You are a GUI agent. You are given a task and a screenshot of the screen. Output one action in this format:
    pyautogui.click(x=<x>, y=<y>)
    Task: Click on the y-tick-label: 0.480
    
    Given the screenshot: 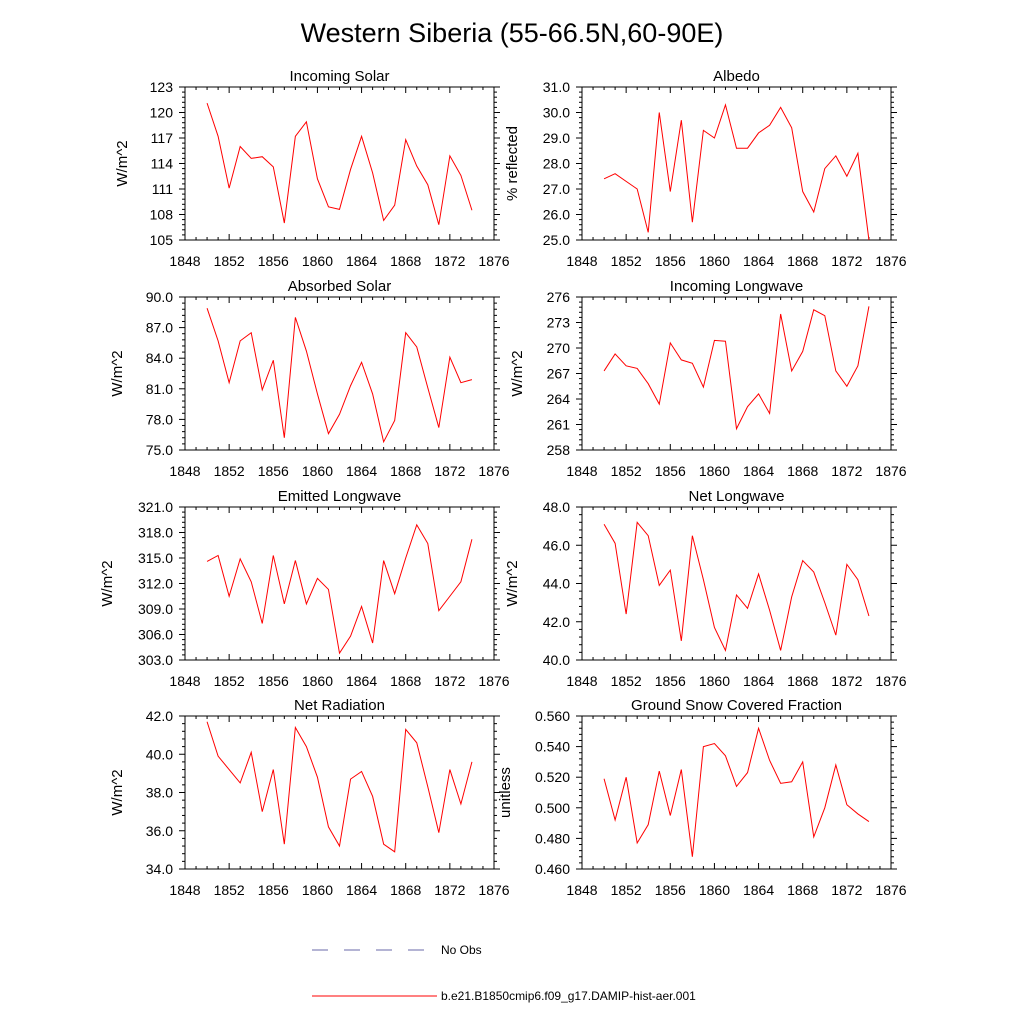 What is the action you would take?
    pyautogui.click(x=552, y=838)
    